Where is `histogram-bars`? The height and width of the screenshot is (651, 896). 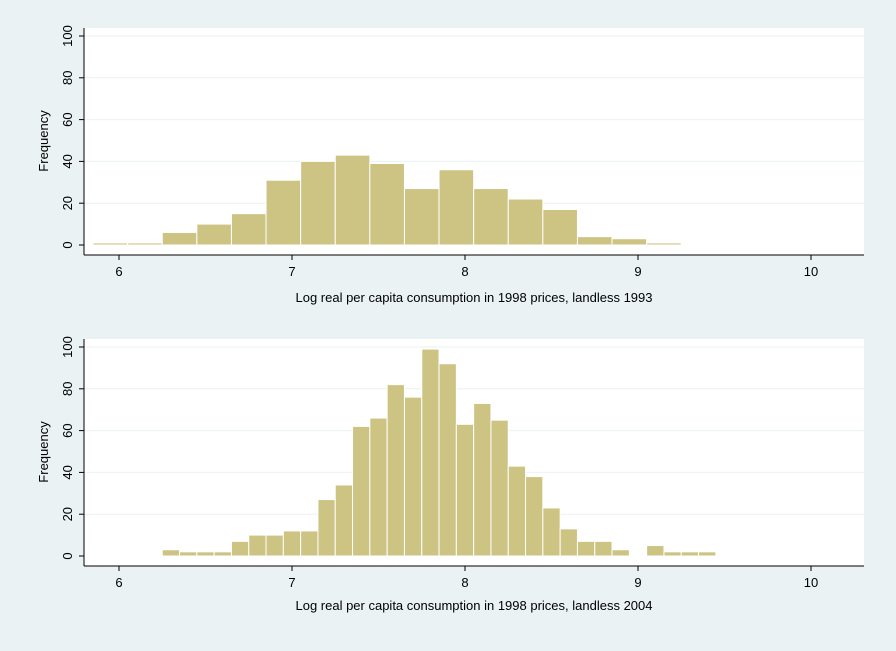
histogram-bars is located at coordinates (387, 200).